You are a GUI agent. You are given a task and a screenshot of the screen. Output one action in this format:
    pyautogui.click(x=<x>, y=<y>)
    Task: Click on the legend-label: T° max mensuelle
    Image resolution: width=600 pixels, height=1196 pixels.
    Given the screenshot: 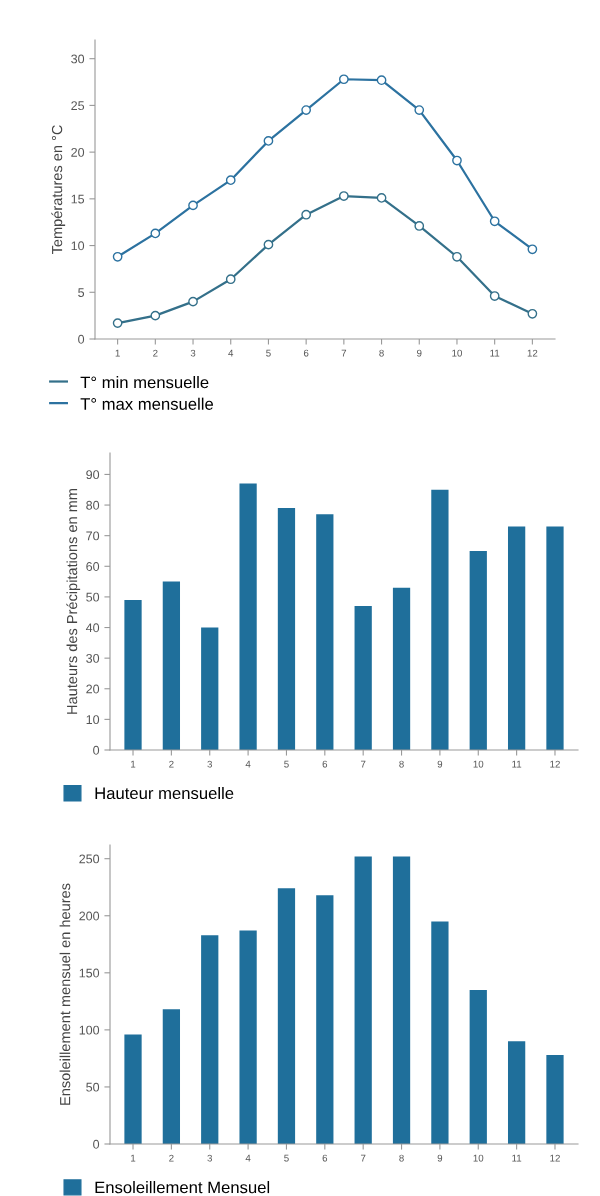 What is the action you would take?
    pyautogui.click(x=147, y=403)
    